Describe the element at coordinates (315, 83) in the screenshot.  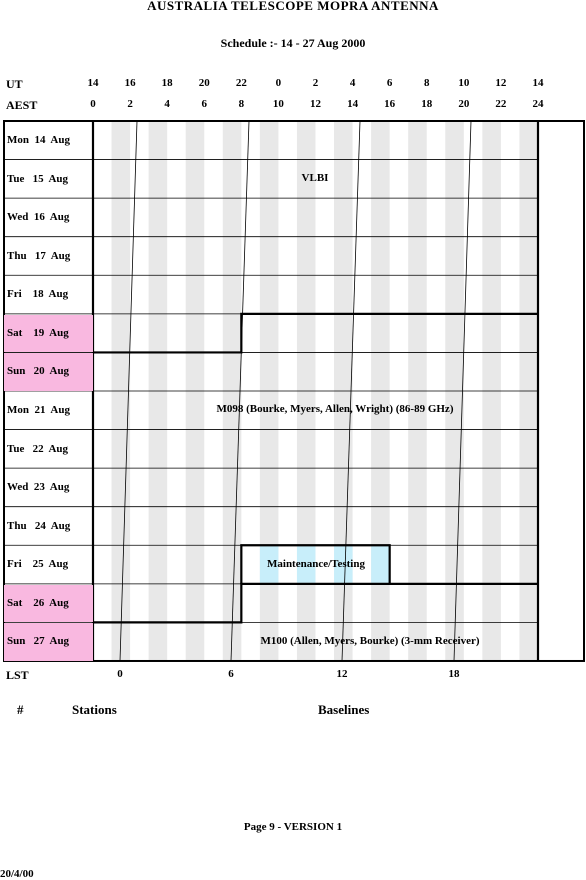
I see `ut-tick: 2` at that location.